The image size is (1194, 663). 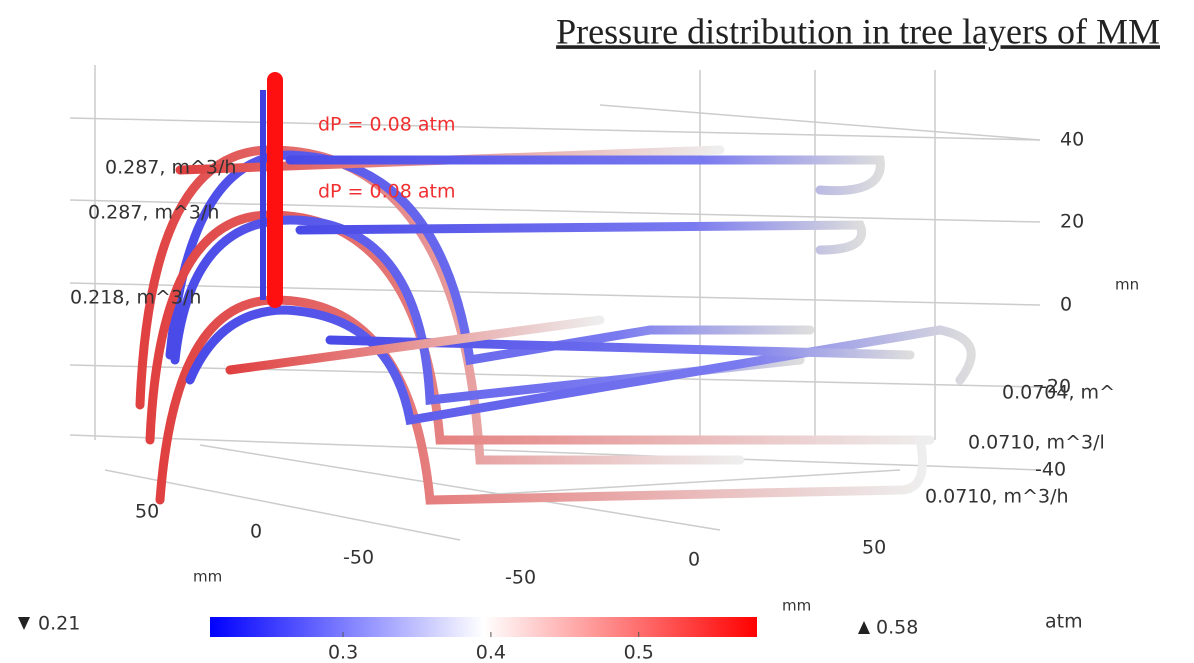 I want to click on x-tick-label: -50, so click(x=520, y=578).